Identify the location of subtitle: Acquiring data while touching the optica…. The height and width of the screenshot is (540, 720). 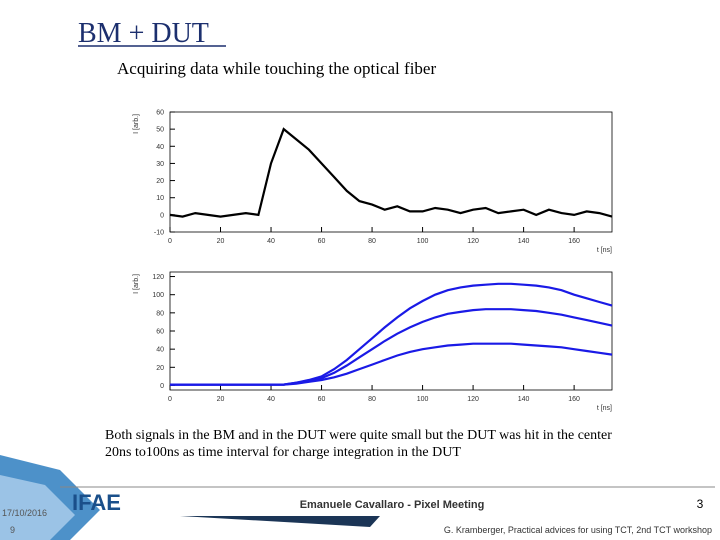
(276, 68).